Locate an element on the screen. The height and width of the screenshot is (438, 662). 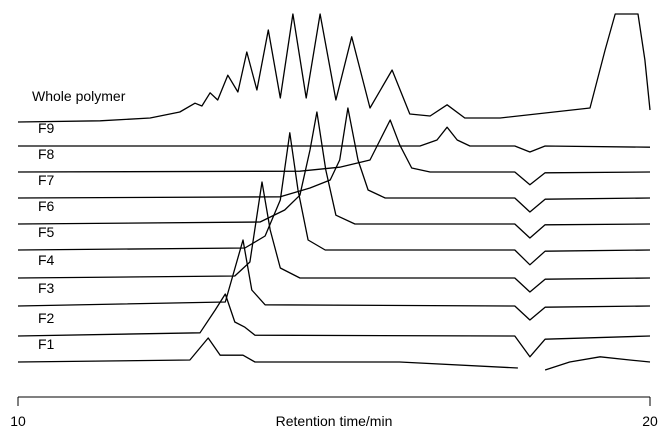
series-label: F6 is located at coordinates (46, 206).